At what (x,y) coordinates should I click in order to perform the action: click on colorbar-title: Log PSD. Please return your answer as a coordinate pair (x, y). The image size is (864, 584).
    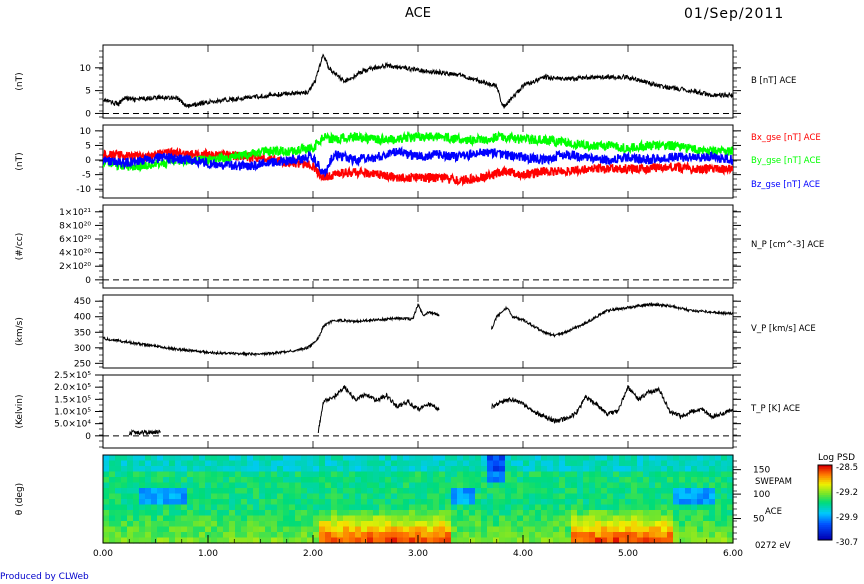
    Looking at the image, I should click on (836, 458).